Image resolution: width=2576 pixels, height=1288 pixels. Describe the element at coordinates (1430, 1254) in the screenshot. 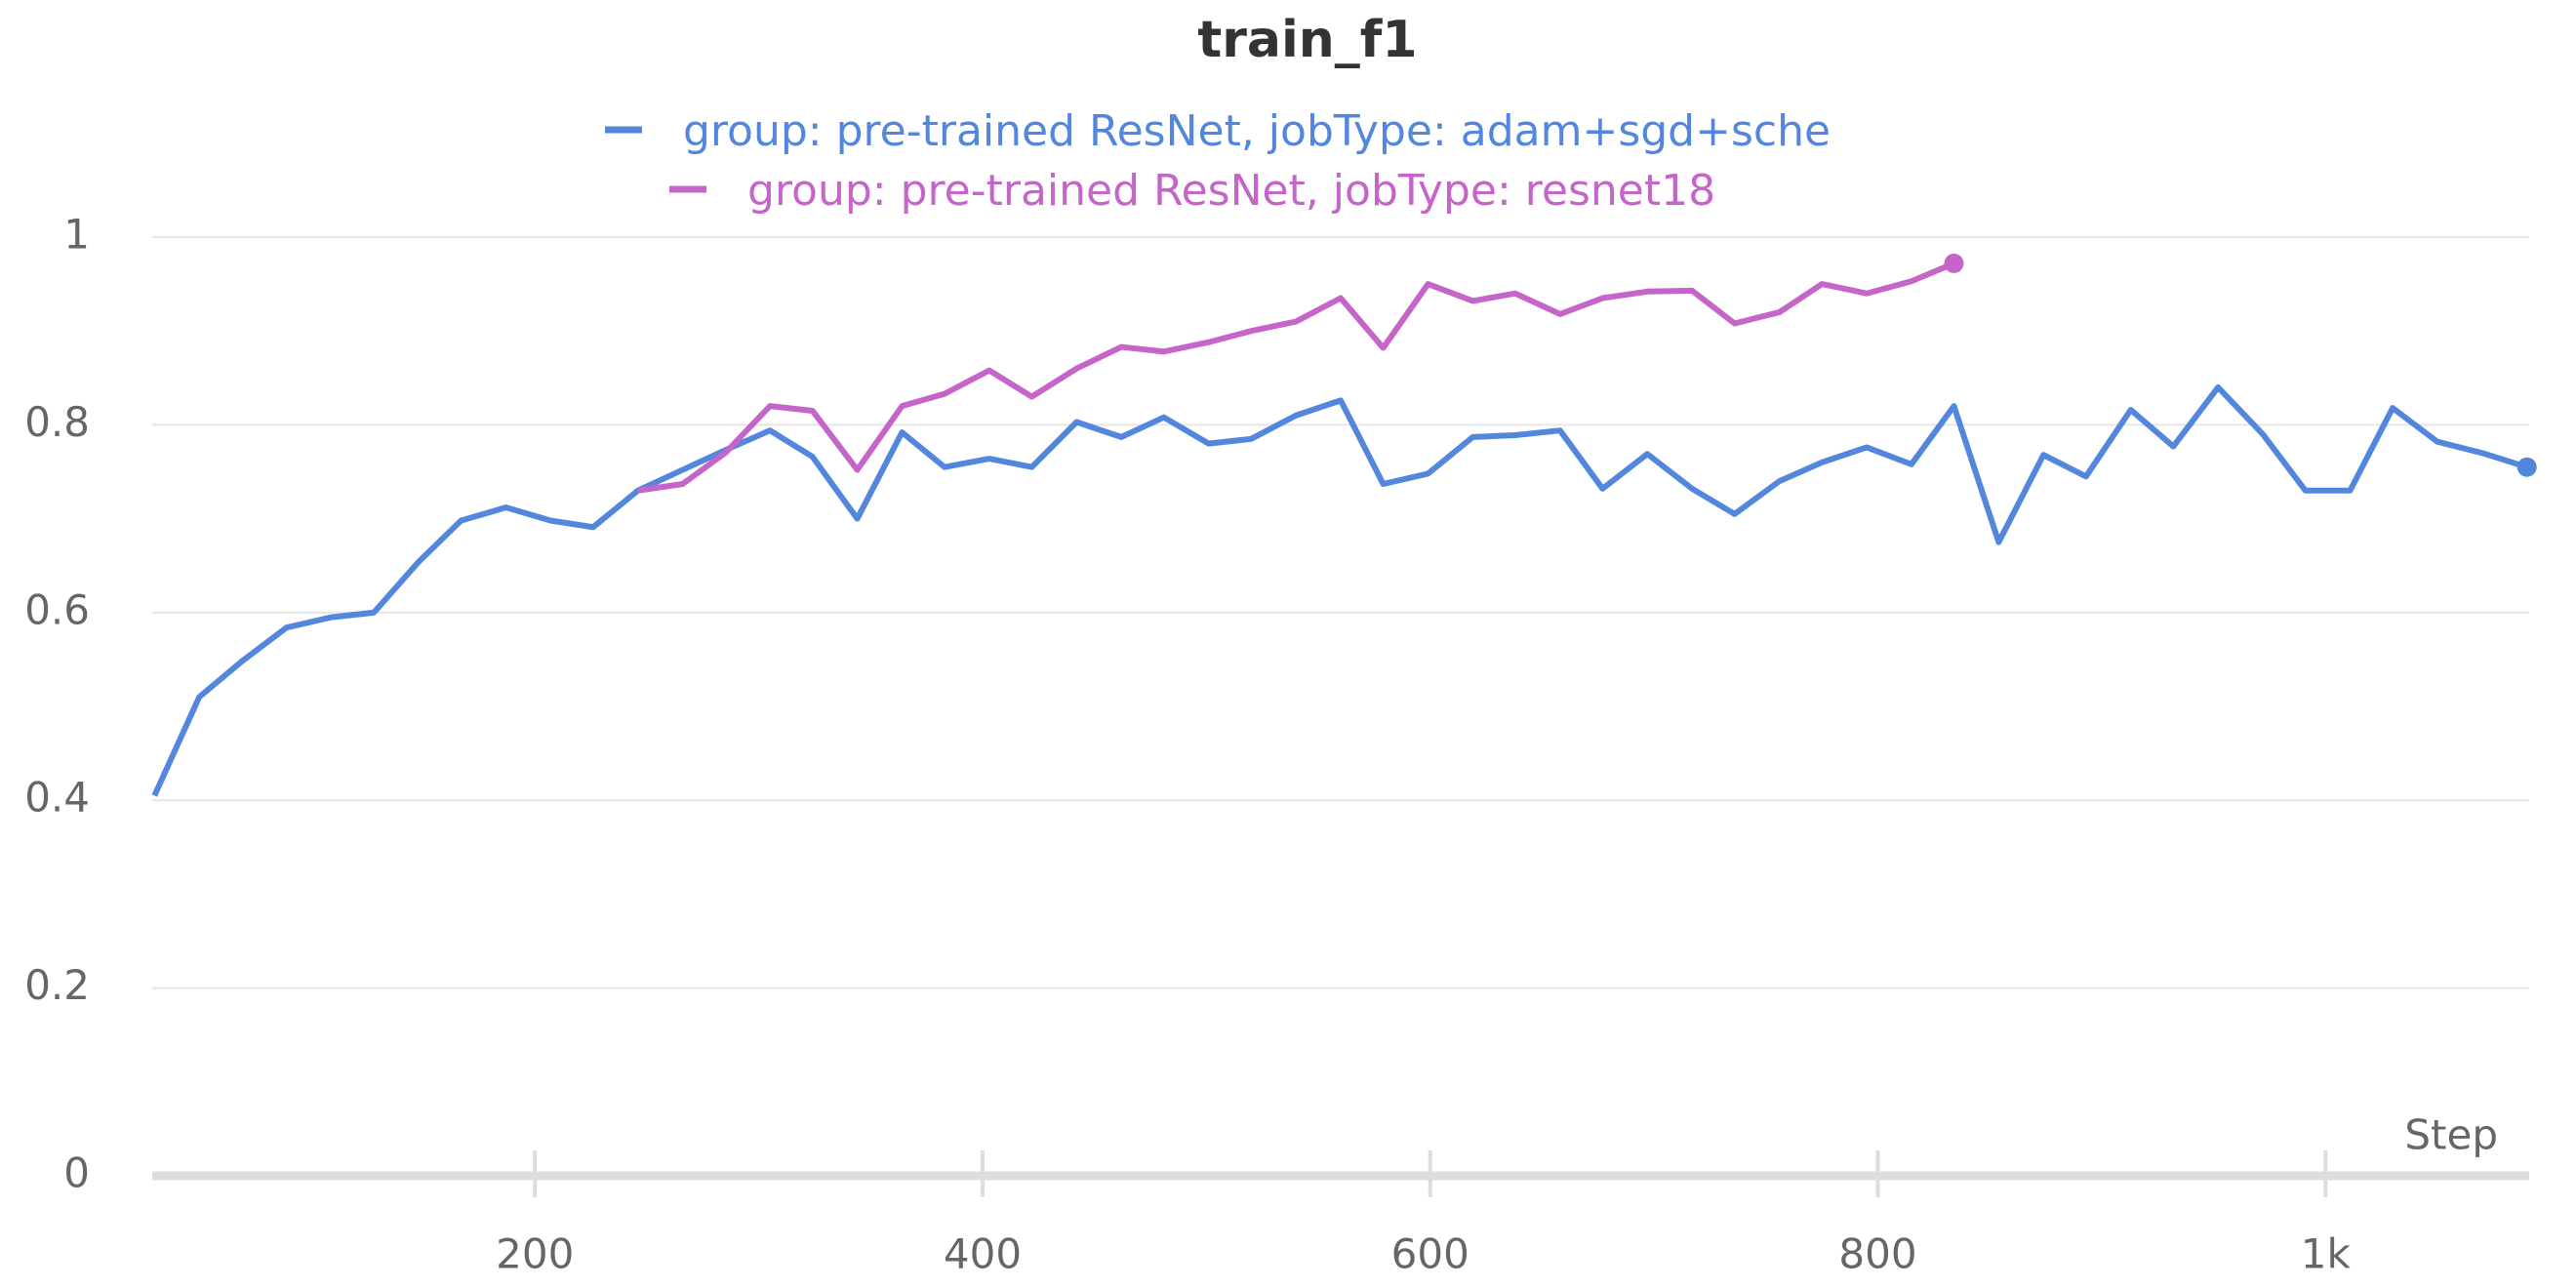

I see `x-tick-label: 600` at that location.